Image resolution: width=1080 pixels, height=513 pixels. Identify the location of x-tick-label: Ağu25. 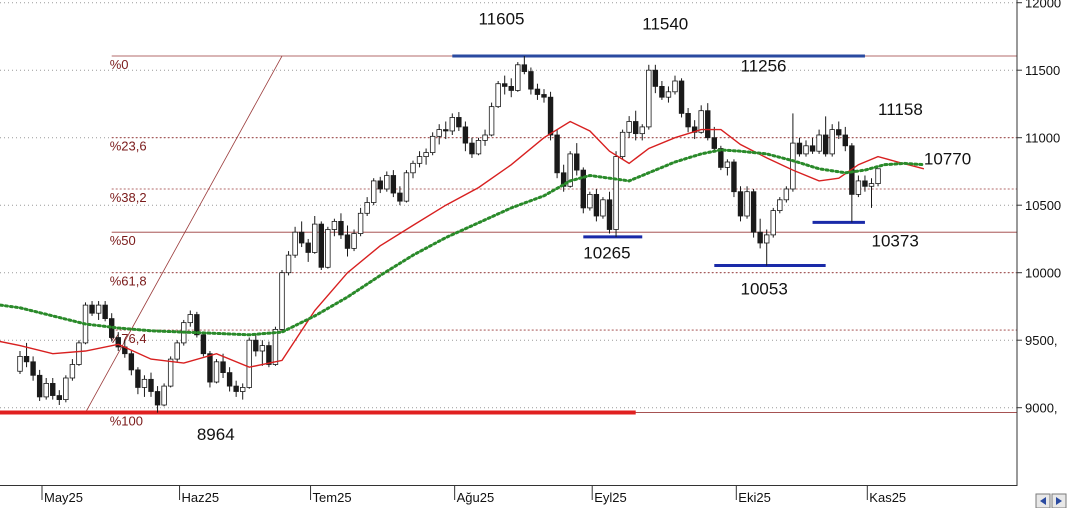
(476, 497).